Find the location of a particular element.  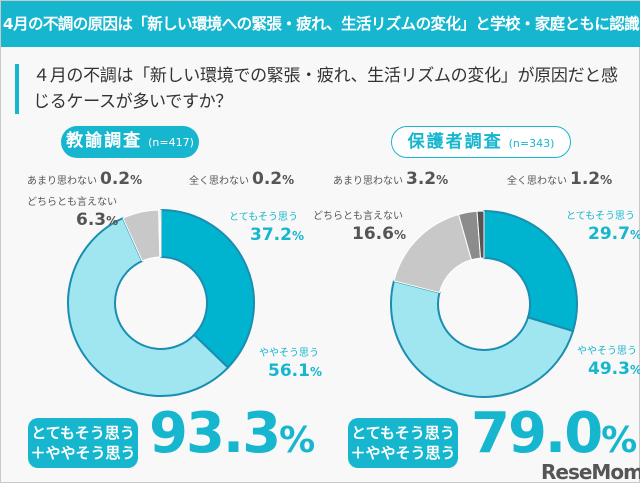

parent-survey-pill: 保護者調査 (n=343) is located at coordinates (481, 142).